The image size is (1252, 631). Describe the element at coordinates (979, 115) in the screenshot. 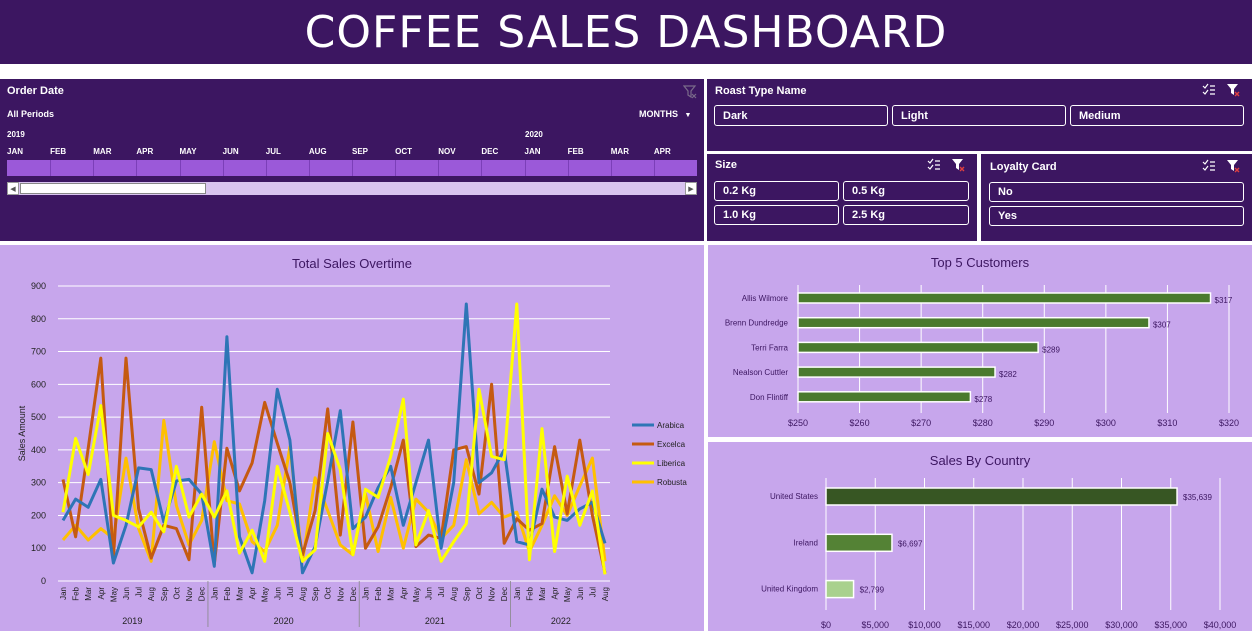

I see `slicer-item-light: Light` at that location.